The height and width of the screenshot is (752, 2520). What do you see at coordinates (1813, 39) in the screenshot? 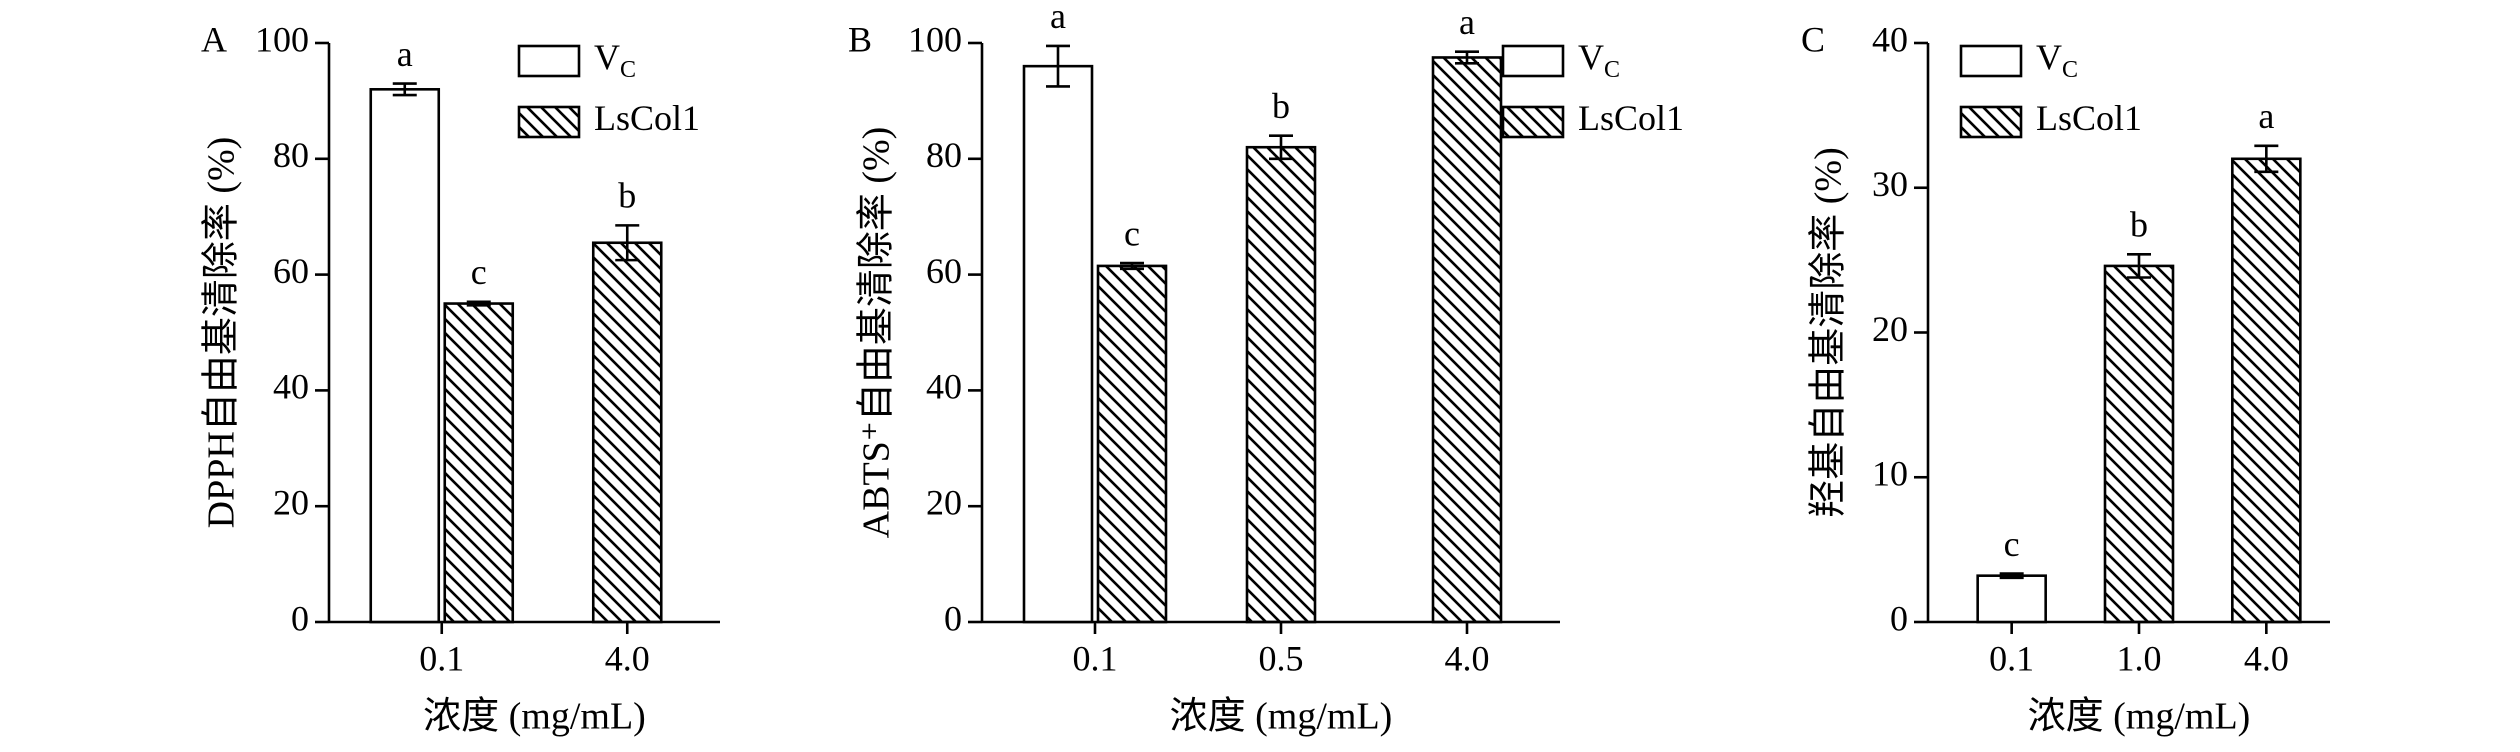
I see `panel-label: C` at bounding box center [1813, 39].